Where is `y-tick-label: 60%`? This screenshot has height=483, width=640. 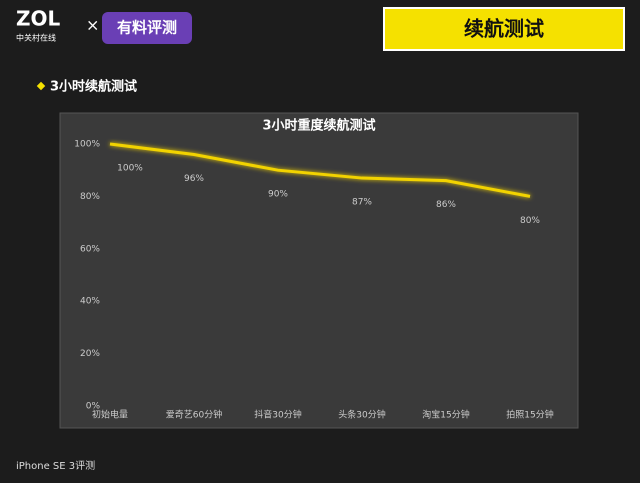 y-tick-label: 60% is located at coordinates (90, 249).